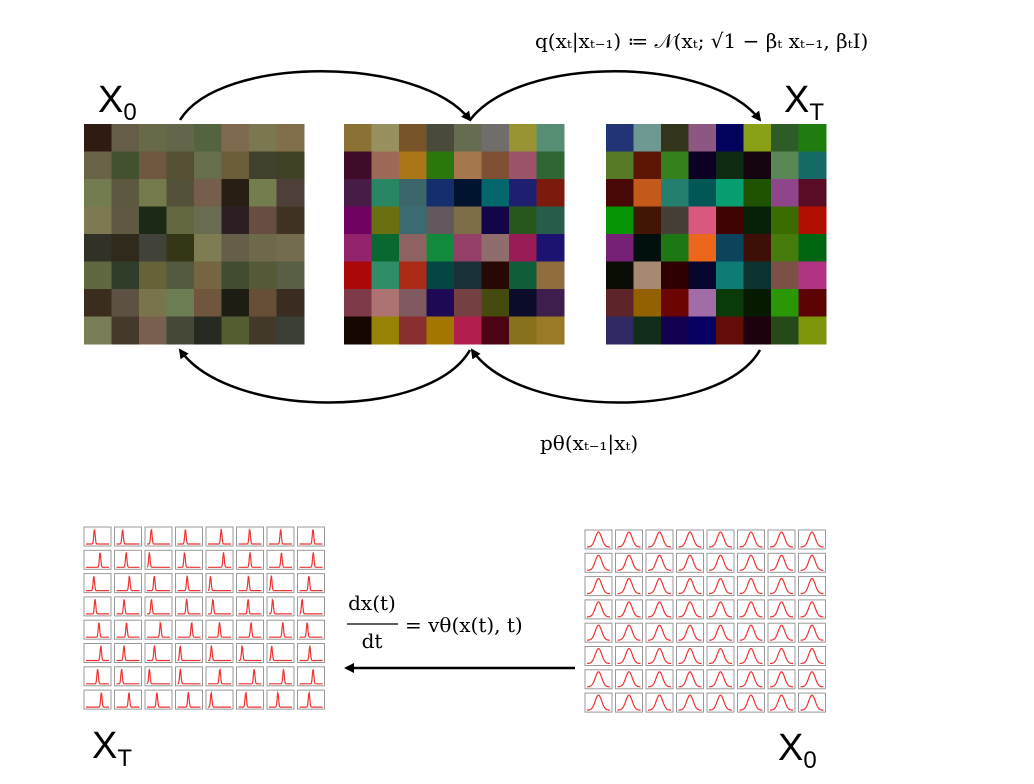 This screenshot has height=784, width=1034. What do you see at coordinates (372, 641) in the screenshot?
I see `ode-denominator: dt` at bounding box center [372, 641].